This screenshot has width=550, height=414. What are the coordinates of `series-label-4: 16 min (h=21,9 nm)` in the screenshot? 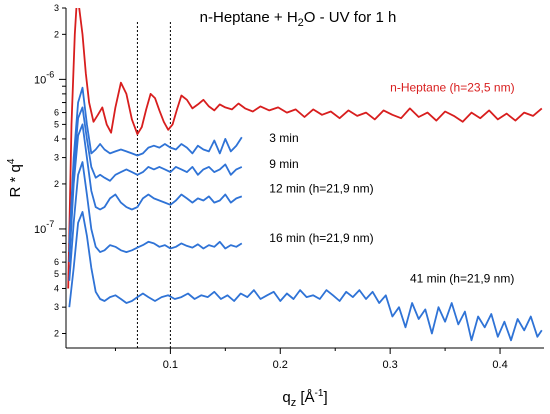 It's located at (321, 238).